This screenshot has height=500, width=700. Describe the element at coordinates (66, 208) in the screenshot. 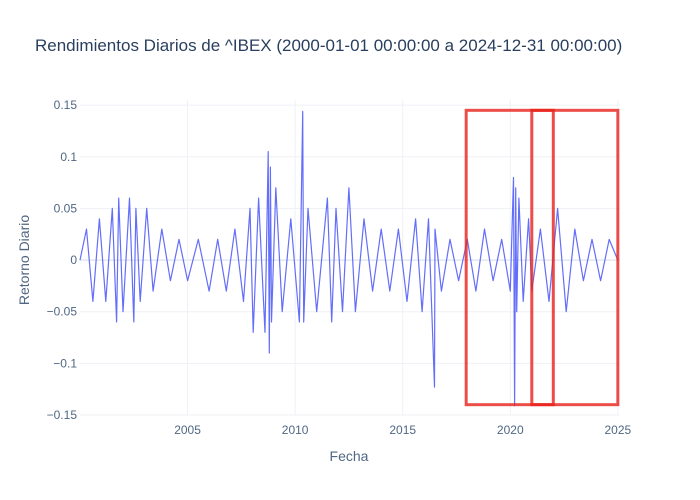

I see `y-tick-label: 0.05` at that location.